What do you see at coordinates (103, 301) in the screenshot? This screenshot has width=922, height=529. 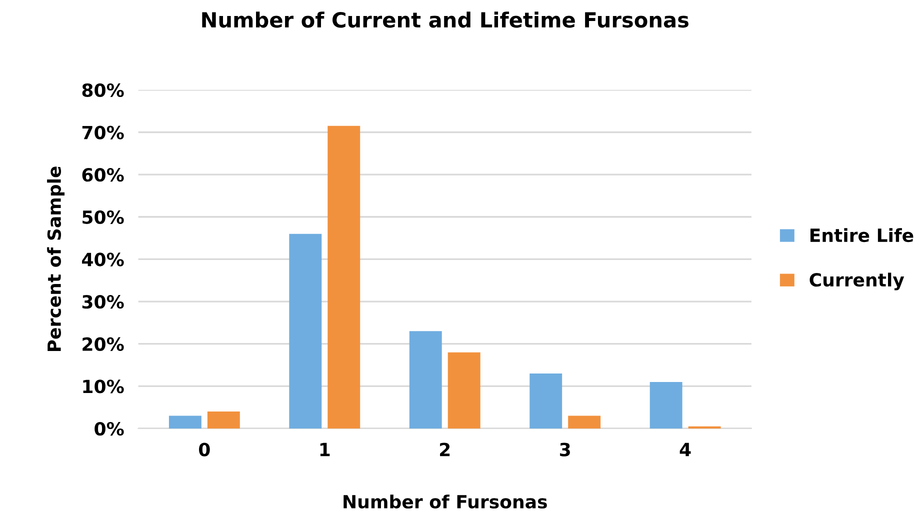 I see `y-tick-label: 30%` at bounding box center [103, 301].